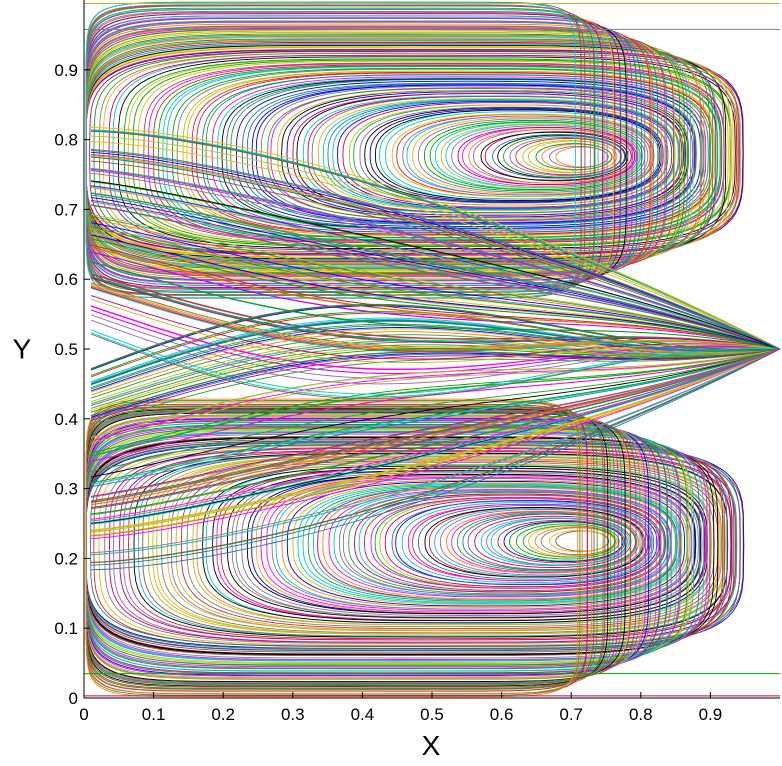 The height and width of the screenshot is (766, 782). Describe the element at coordinates (66, 349) in the screenshot. I see `y-tick-label: 0.5` at that location.